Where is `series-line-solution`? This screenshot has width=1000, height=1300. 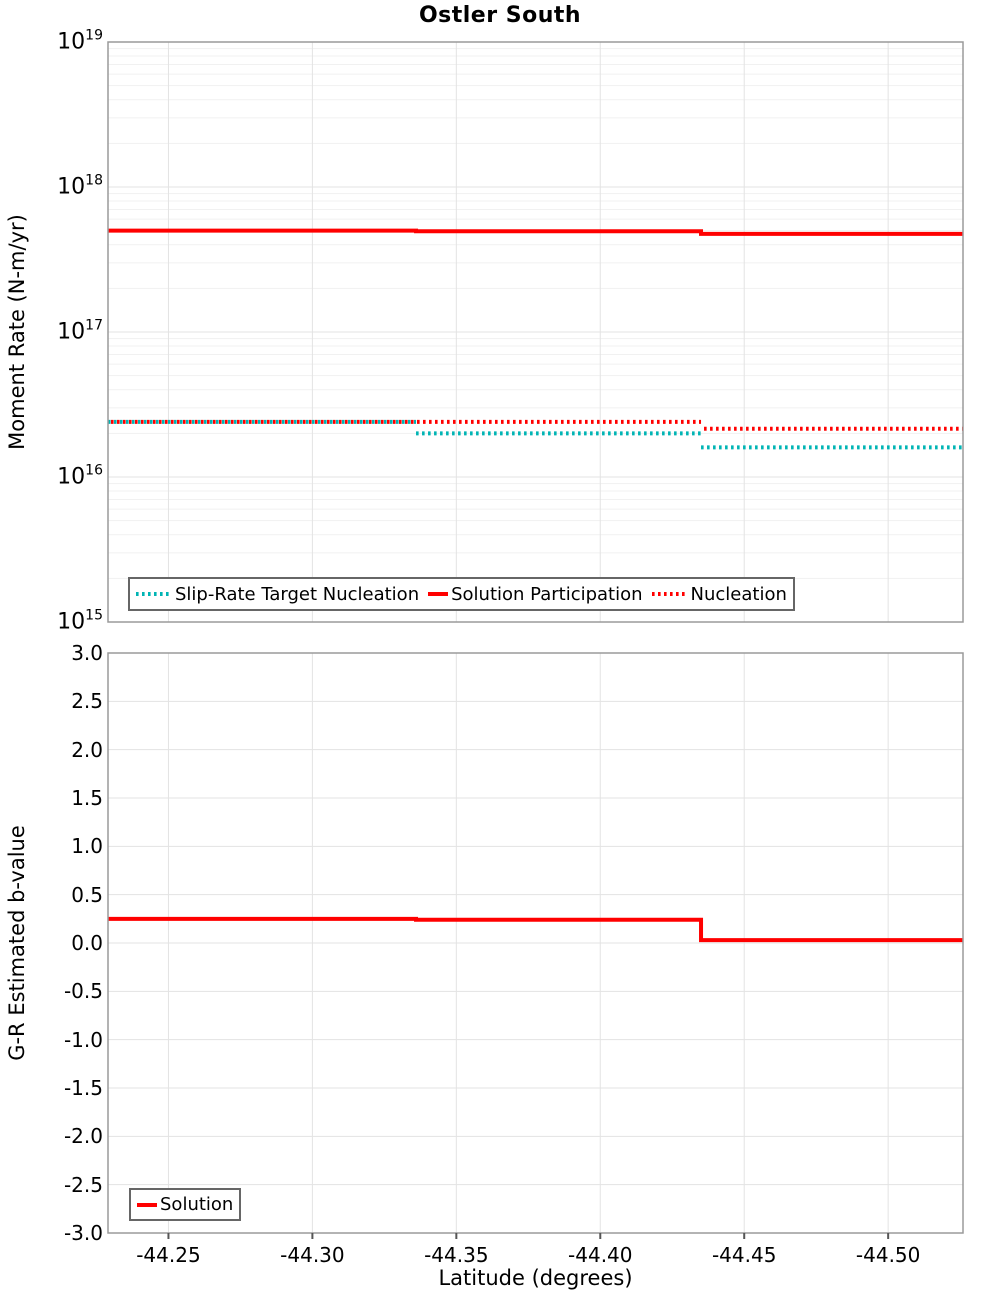 series-line-solution is located at coordinates (535, 929).